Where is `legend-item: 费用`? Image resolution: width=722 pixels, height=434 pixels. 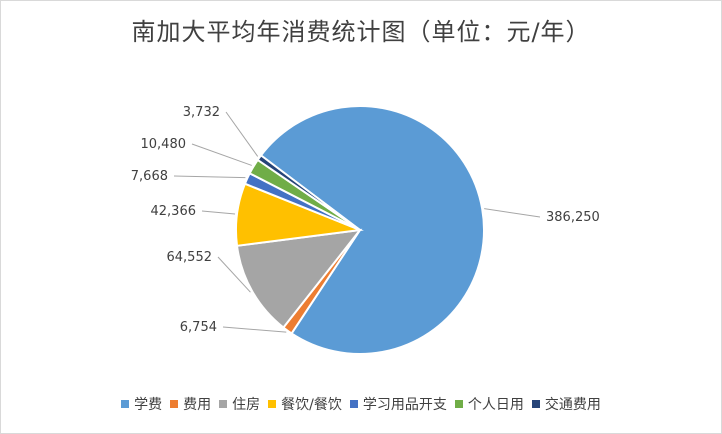
legend-item: 费用 is located at coordinates (190, 404).